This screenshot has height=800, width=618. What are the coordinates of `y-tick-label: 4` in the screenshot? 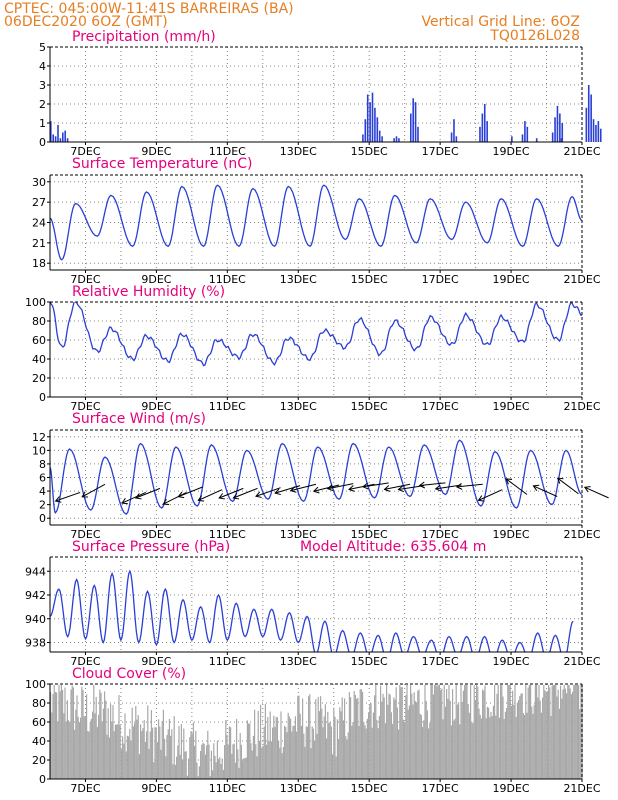 It's located at (42, 66).